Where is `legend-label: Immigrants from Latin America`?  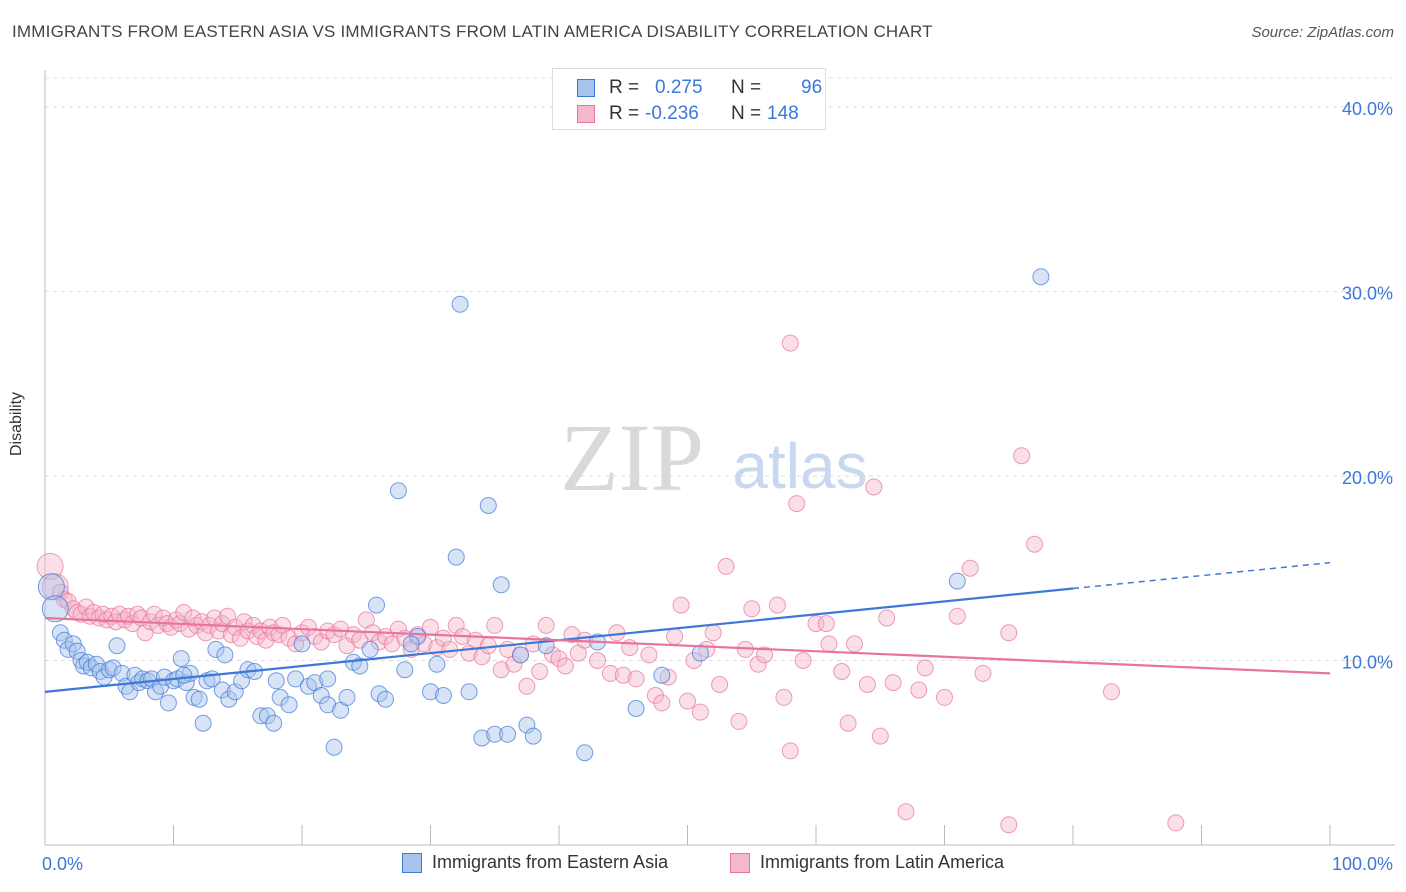 legend-label: Immigrants from Latin America is located at coordinates (882, 862).